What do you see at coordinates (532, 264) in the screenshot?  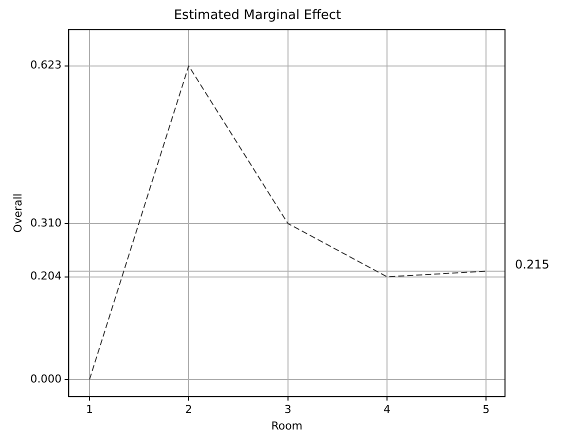 I see `ref-line-label: 0.215` at bounding box center [532, 264].